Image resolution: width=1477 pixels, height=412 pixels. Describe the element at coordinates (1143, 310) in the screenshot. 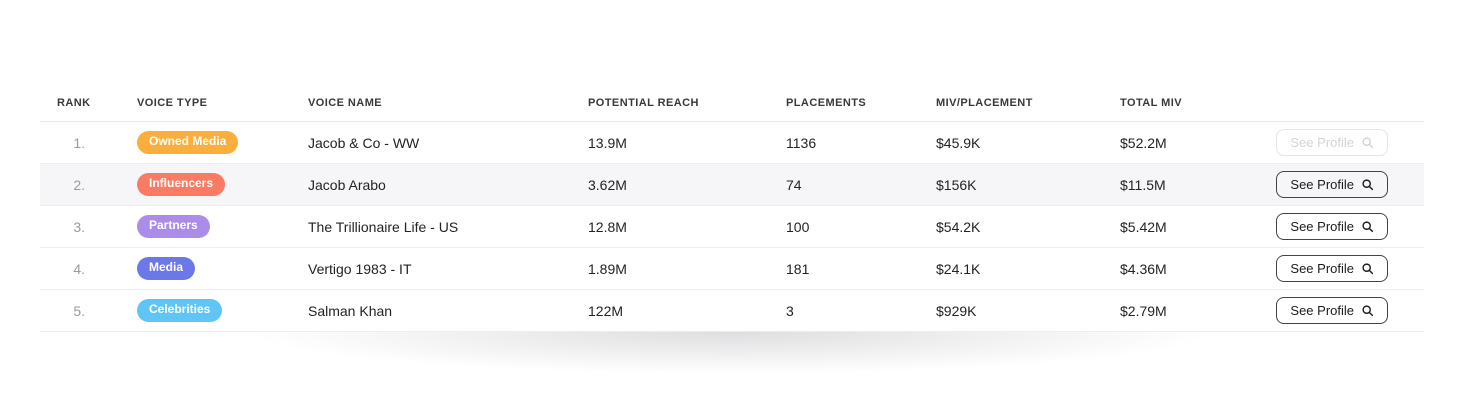

I see `total-miv-value: $2.79M` at that location.